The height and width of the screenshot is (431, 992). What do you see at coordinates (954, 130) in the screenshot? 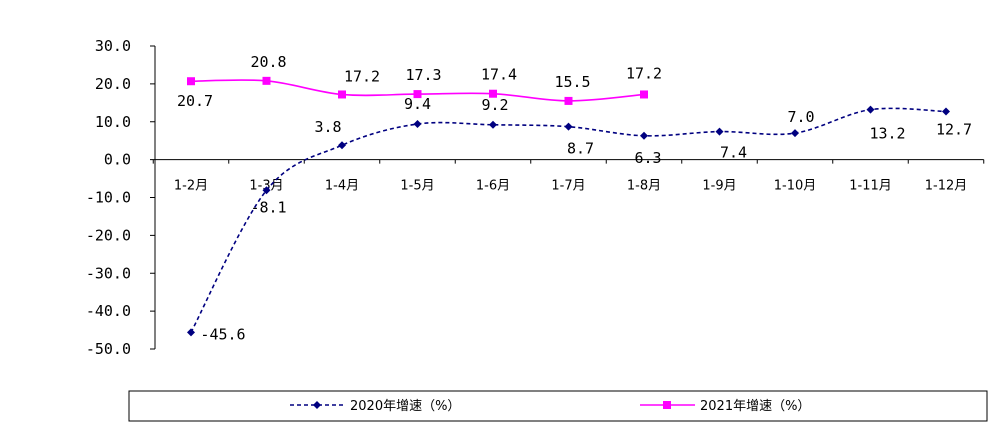
I see `data-label: 12.7` at bounding box center [954, 130].